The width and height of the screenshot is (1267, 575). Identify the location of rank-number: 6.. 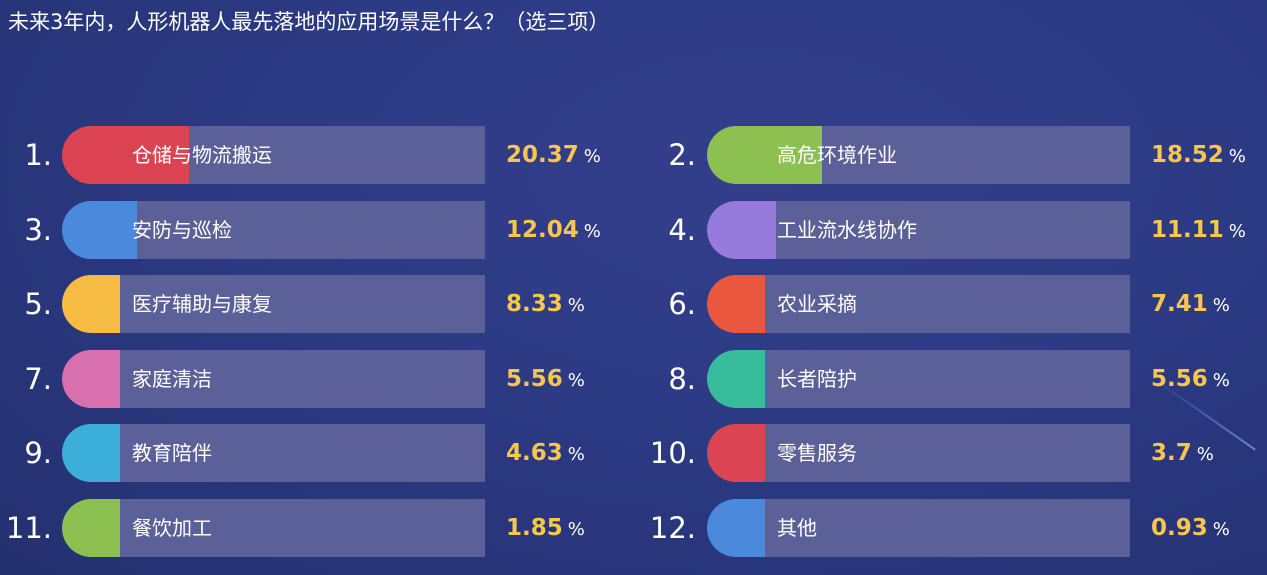
(682, 304).